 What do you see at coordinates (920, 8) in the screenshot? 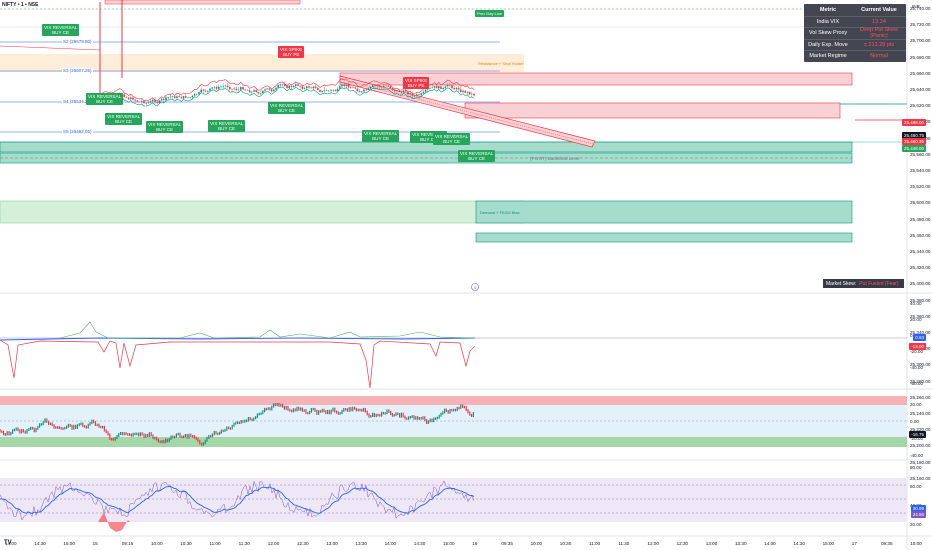
I see `price-tick: 25,740.00` at bounding box center [920, 8].